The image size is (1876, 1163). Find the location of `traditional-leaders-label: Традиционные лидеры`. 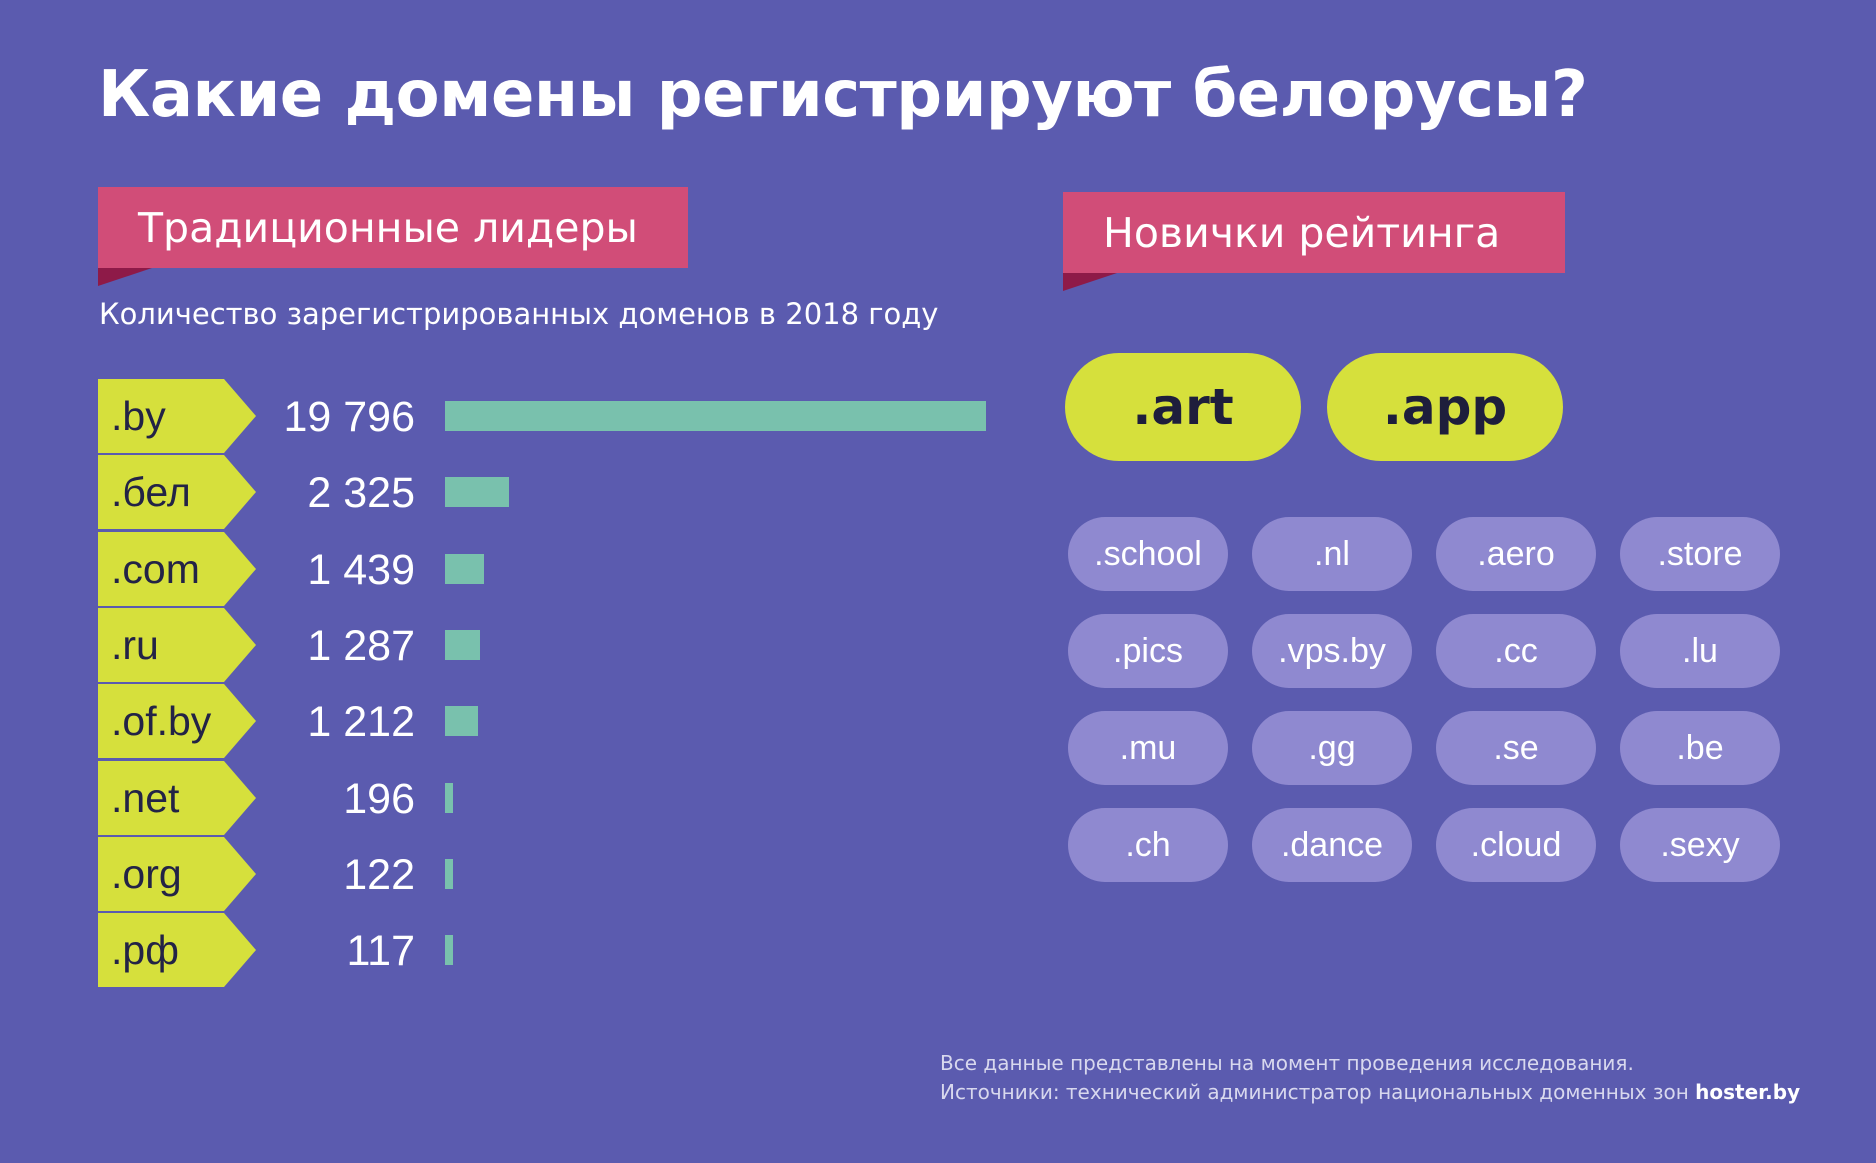

traditional-leaders-label: Традиционные лидеры is located at coordinates (393, 227).